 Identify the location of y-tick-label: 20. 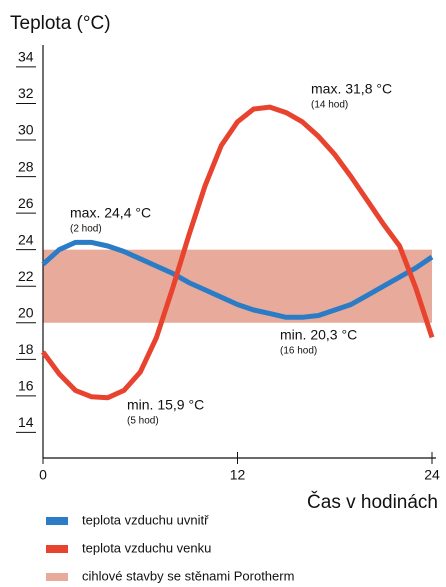
(26, 312).